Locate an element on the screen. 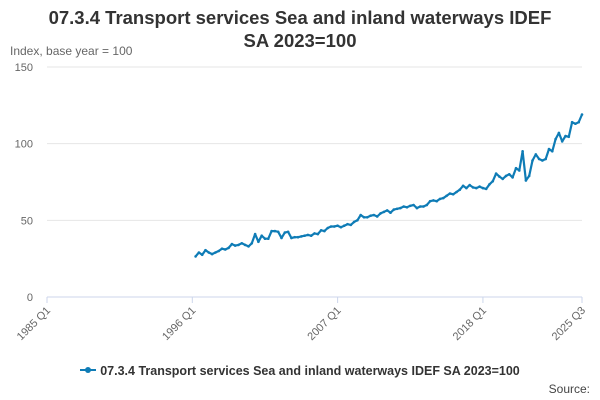 The height and width of the screenshot is (400, 600). y-axis-unit-label: Index, base year = 100 is located at coordinates (71, 51).